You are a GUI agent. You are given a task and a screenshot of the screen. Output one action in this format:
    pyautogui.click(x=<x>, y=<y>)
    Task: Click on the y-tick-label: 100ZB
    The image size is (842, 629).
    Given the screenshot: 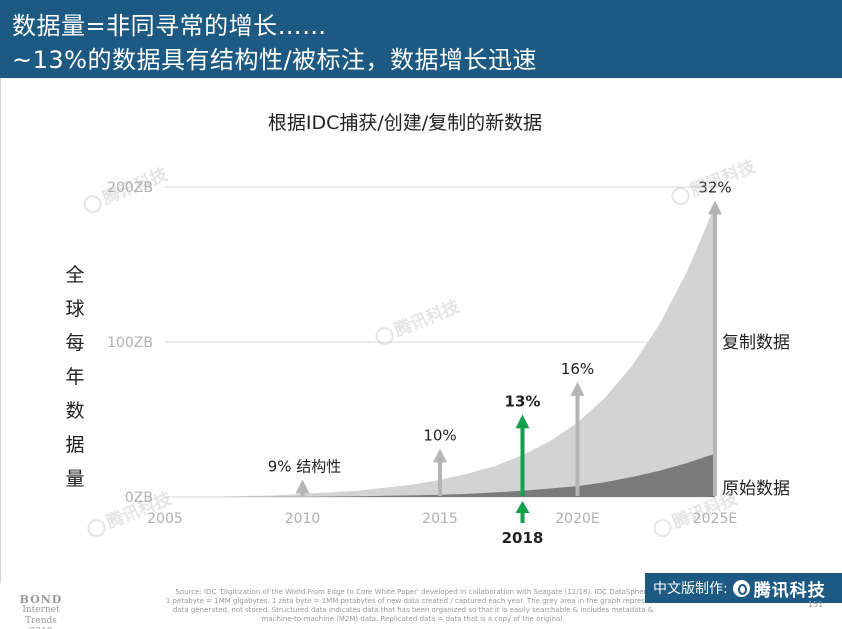 What is the action you would take?
    pyautogui.click(x=130, y=343)
    